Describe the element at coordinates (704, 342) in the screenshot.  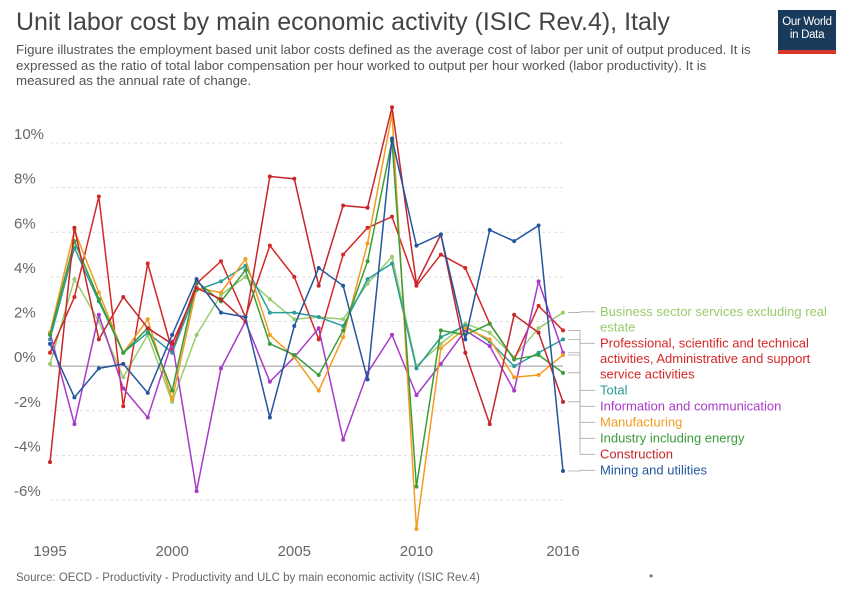
I see `legend-label-line: Professional, scientific and technical` at that location.